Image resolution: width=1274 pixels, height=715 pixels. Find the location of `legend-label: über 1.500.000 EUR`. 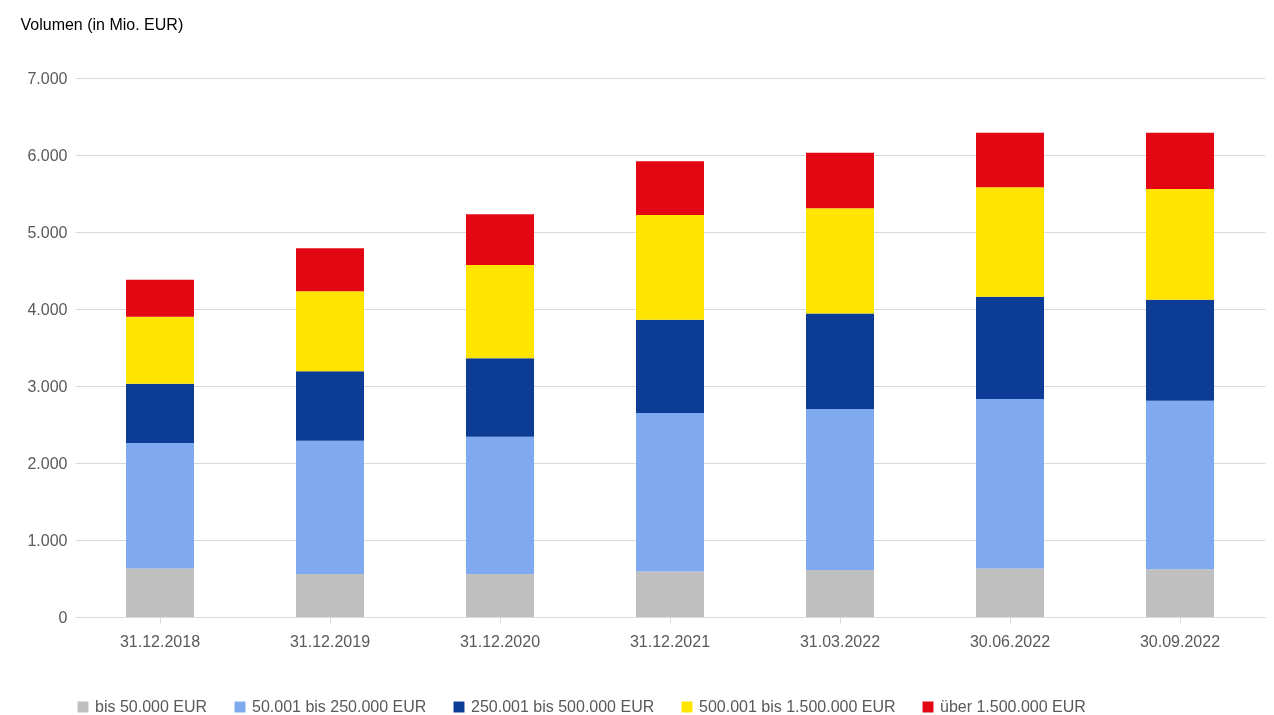

legend-label: über 1.500.000 EUR is located at coordinates (1013, 706).